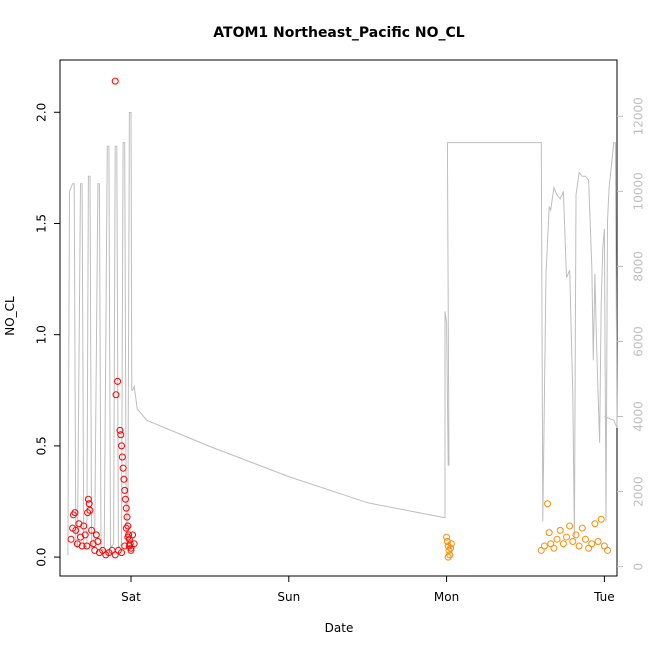 The height and width of the screenshot is (650, 650). What do you see at coordinates (639, 191) in the screenshot?
I see `right-tick-label: 10000` at bounding box center [639, 191].